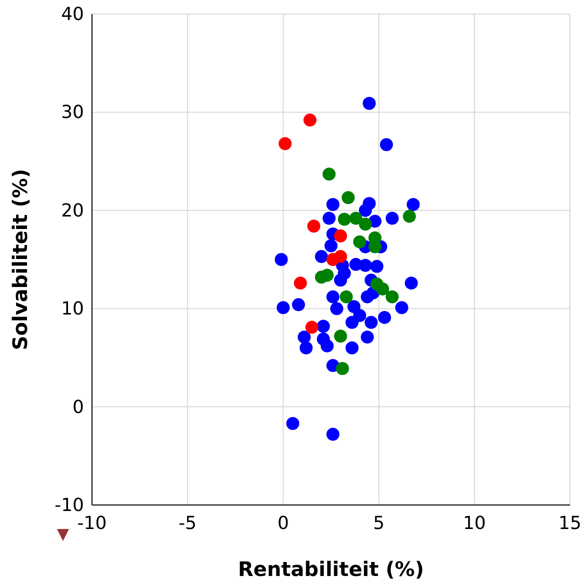  I want to click on x-tick-label: 10, so click(474, 523).